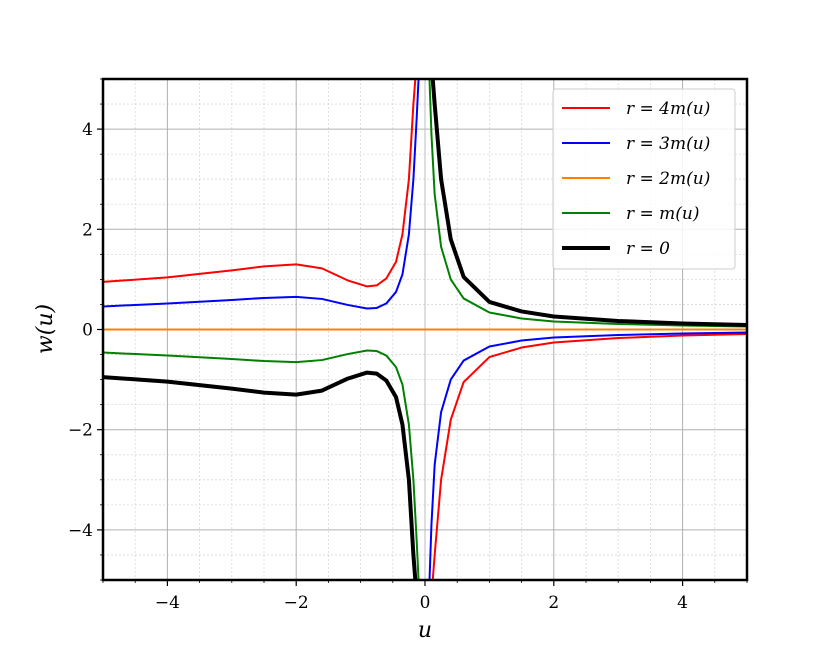  What do you see at coordinates (668, 179) in the screenshot?
I see `legend-label: r = 2m(u)` at bounding box center [668, 179].